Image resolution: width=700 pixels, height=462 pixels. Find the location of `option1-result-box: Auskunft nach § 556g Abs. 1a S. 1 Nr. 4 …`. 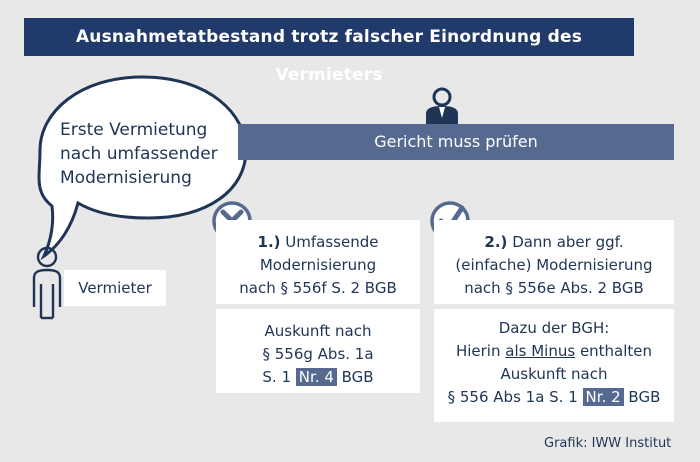

option1-result-box: Auskunft nach § 556g Abs. 1a S. 1 Nr. 4 … is located at coordinates (318, 351).